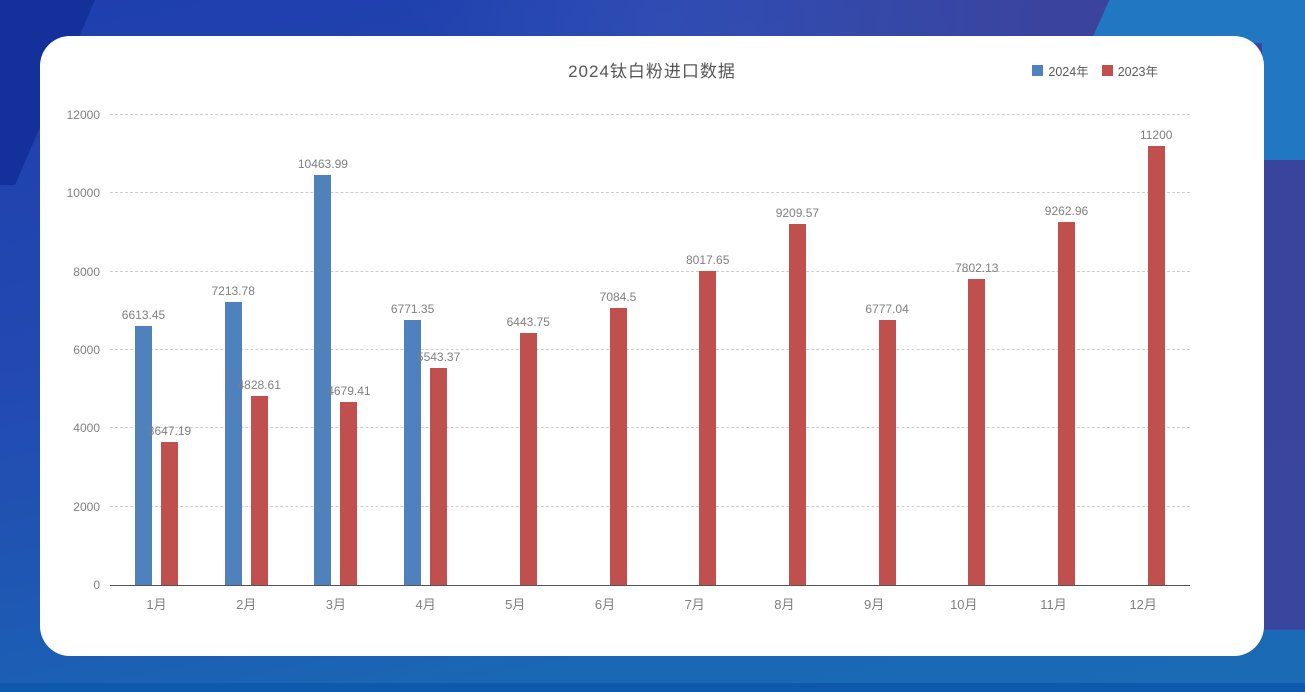 This screenshot has width=1305, height=692. I want to click on bar-2023年-m1, so click(169, 513).